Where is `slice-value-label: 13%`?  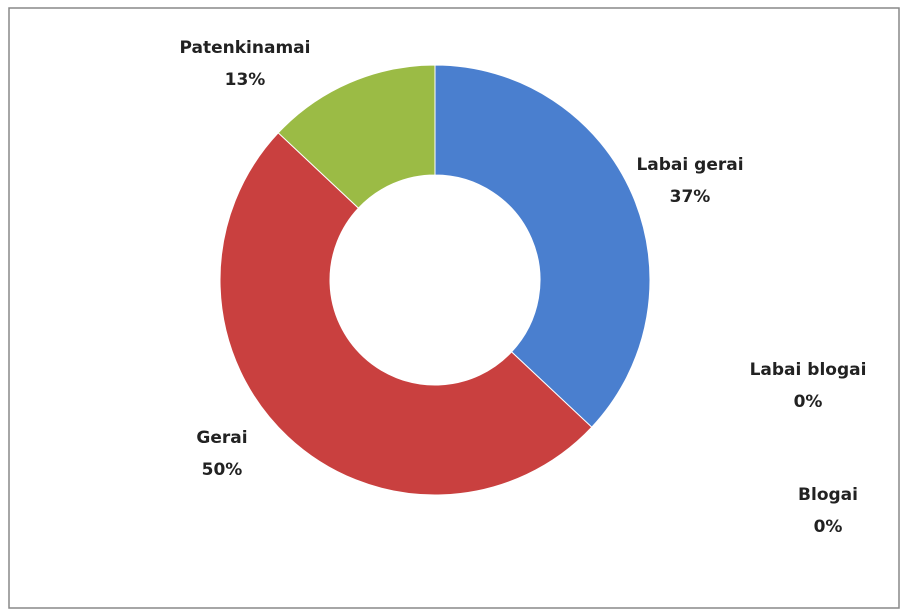
slice-value-label: 13% is located at coordinates (245, 80).